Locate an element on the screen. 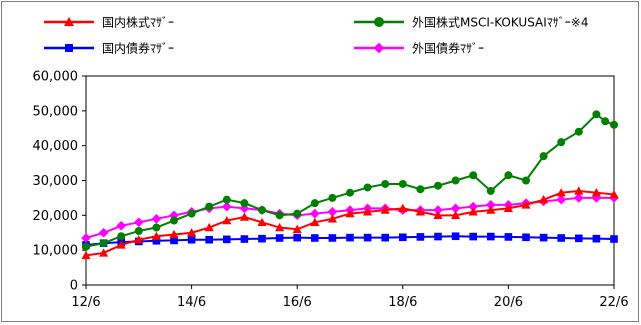 The height and width of the screenshot is (325, 641). legend-label: 国内株式ﾏｻﾞｰ is located at coordinates (138, 22).